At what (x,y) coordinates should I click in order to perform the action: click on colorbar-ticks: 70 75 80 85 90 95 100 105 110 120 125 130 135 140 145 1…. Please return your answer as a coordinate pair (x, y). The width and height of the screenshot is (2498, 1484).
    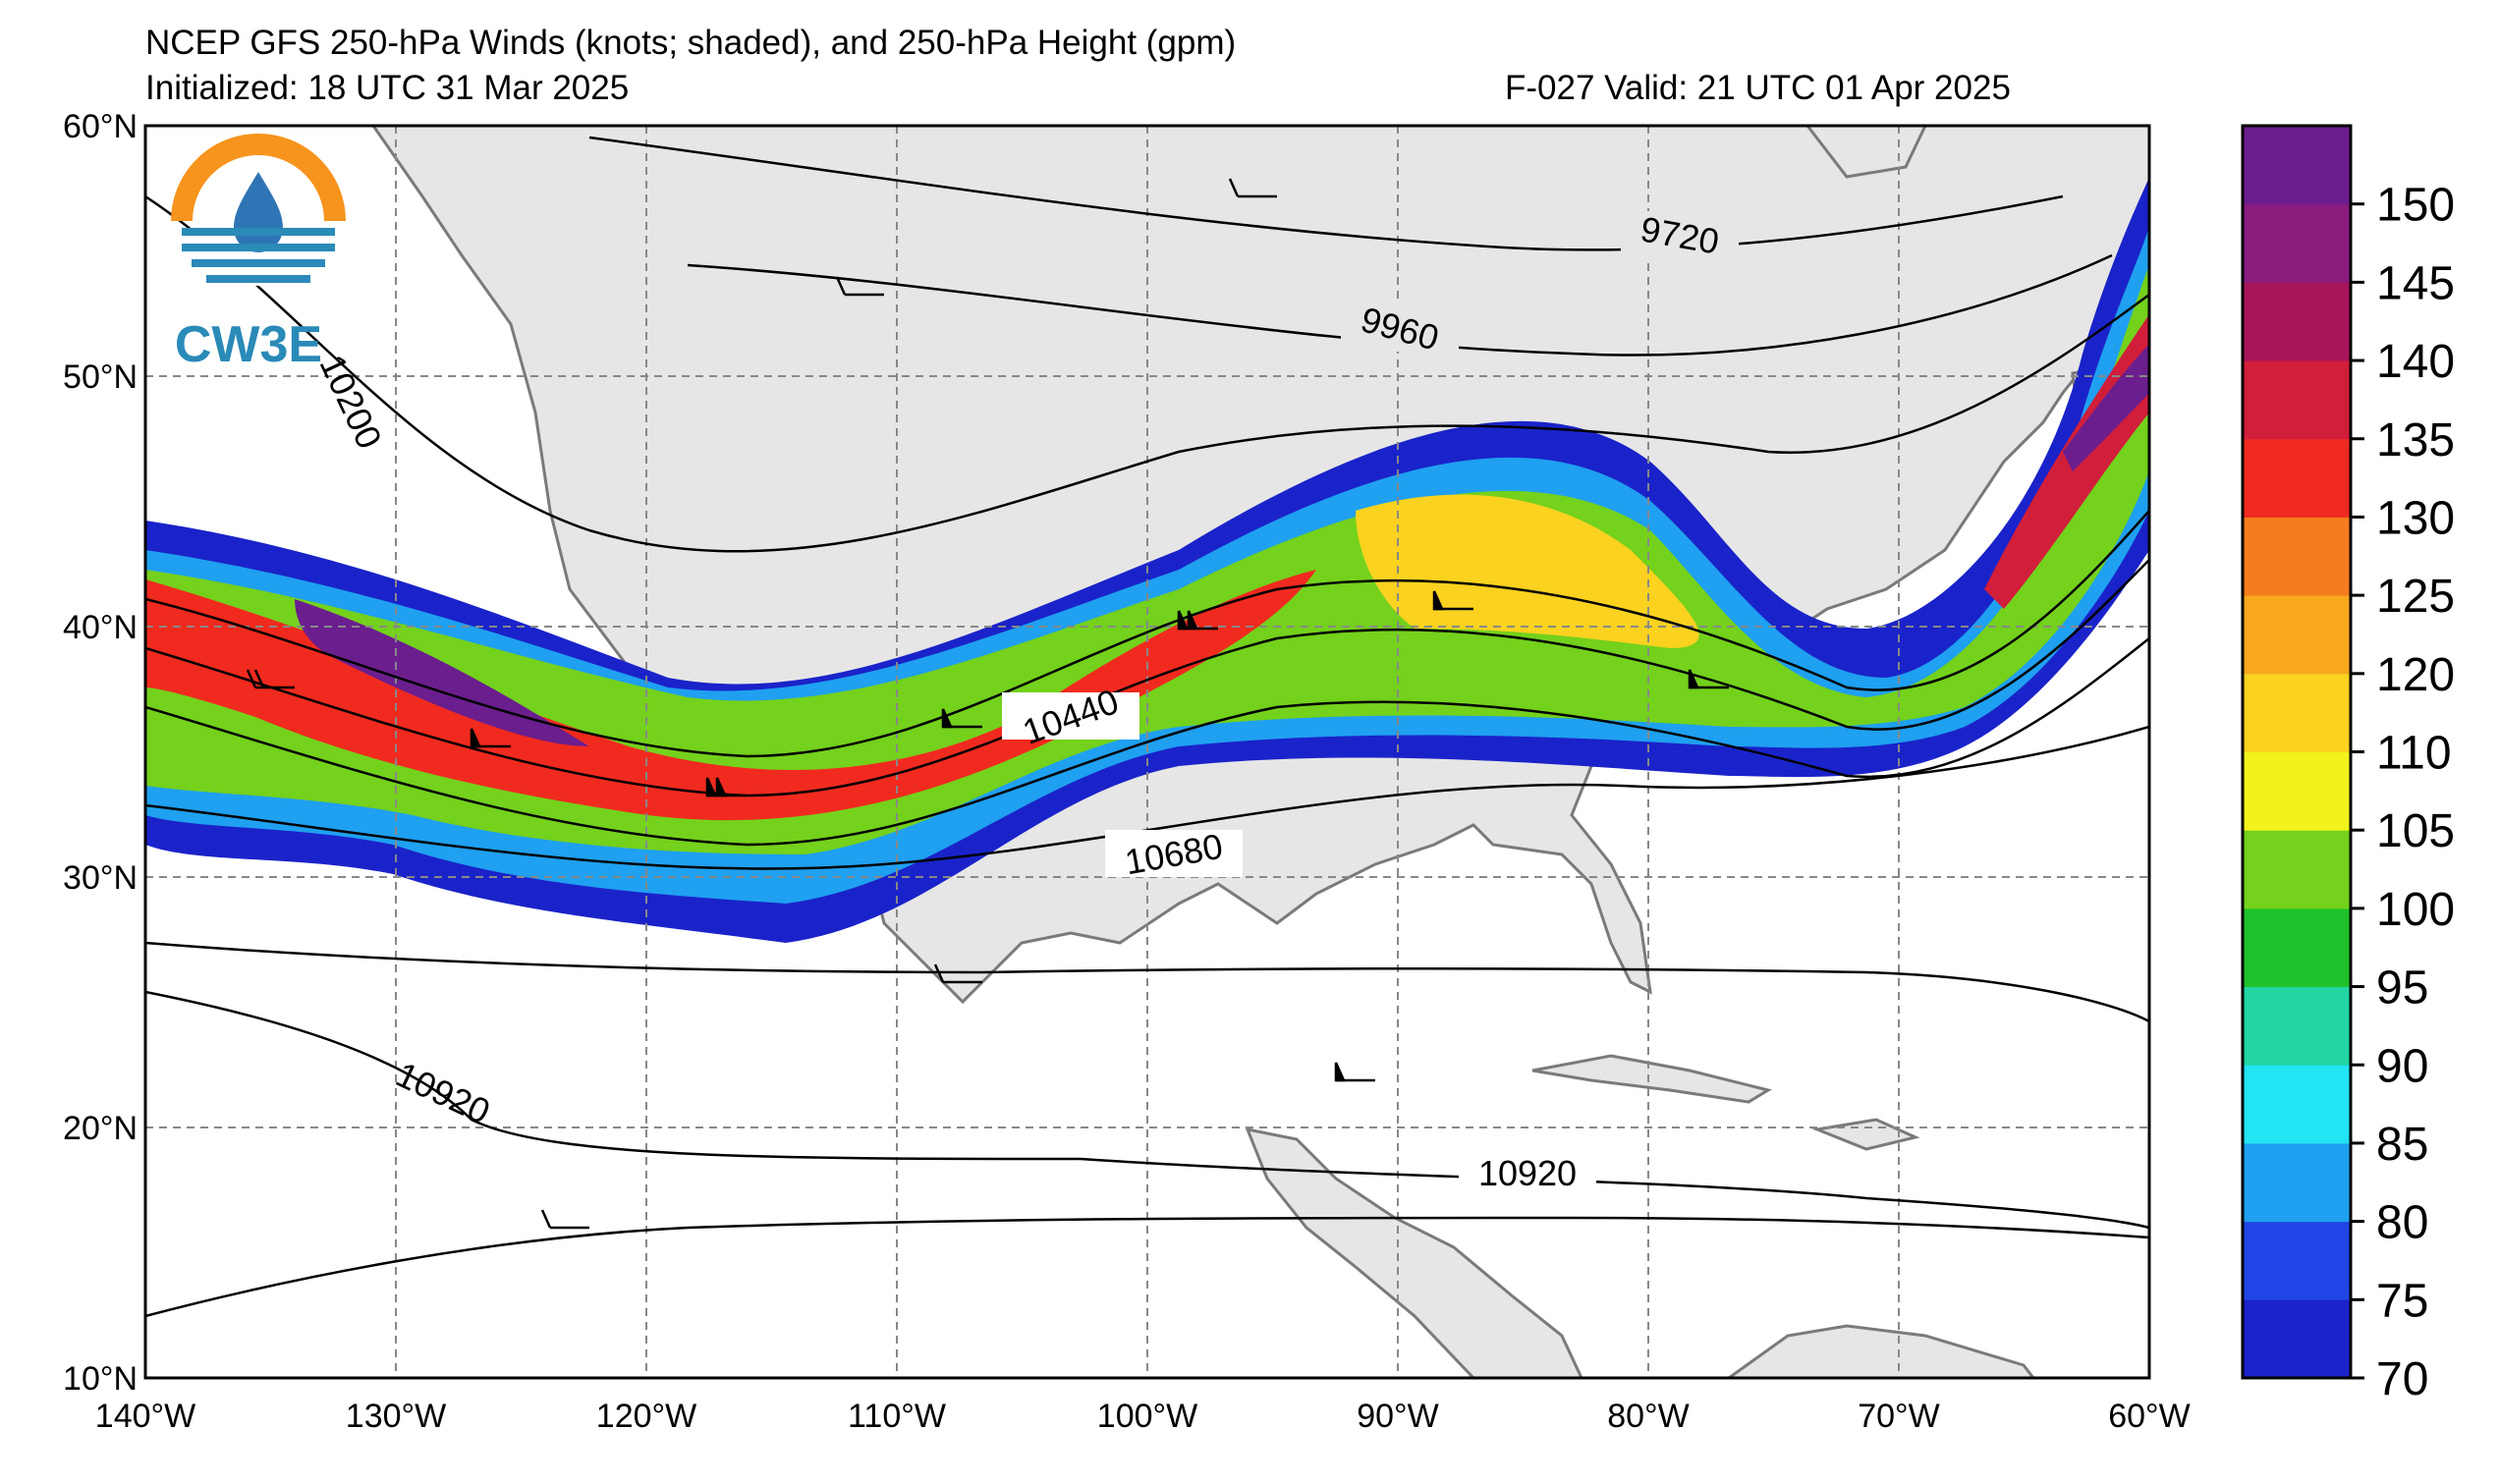
    Looking at the image, I should click on (2403, 792).